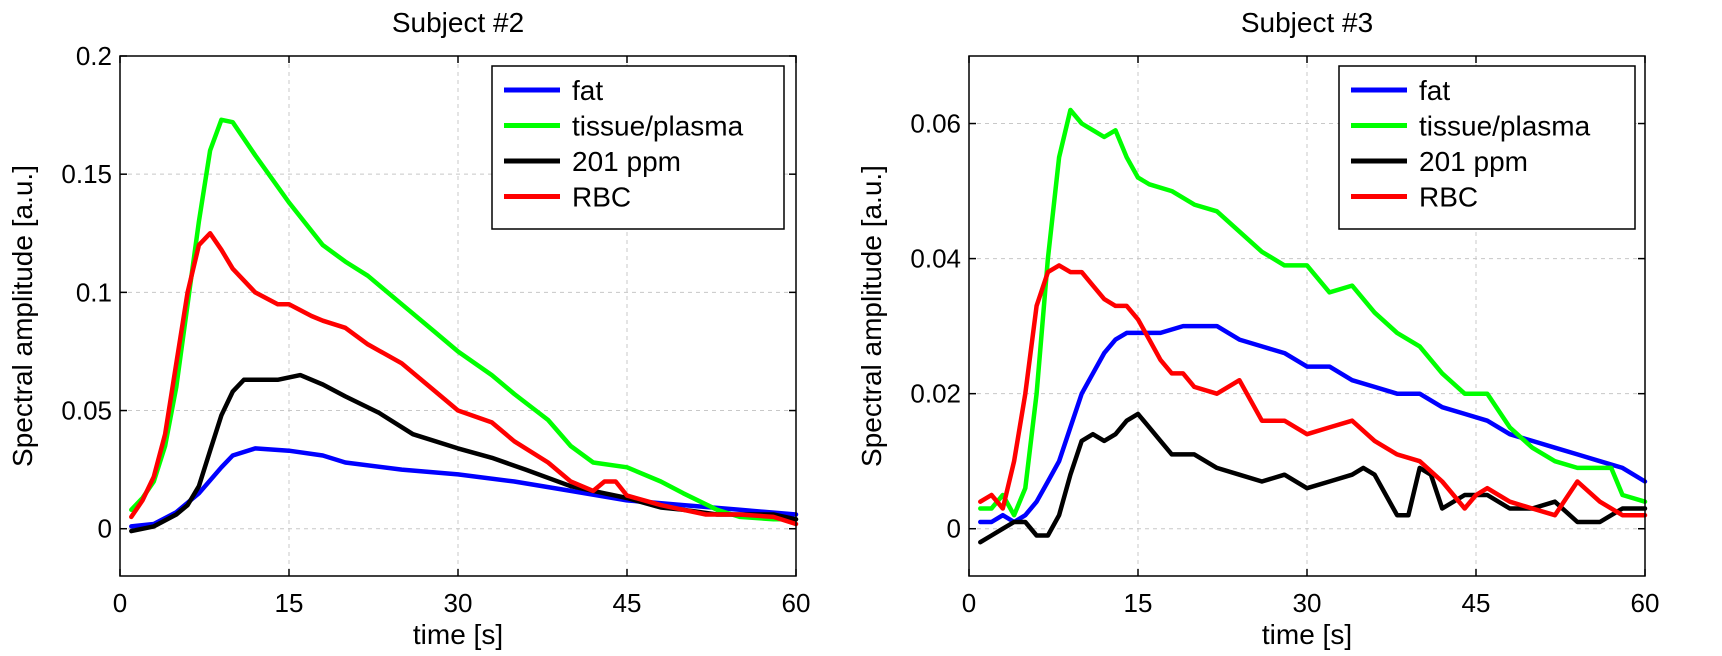  I want to click on series-line-fat, so click(1313, 424).